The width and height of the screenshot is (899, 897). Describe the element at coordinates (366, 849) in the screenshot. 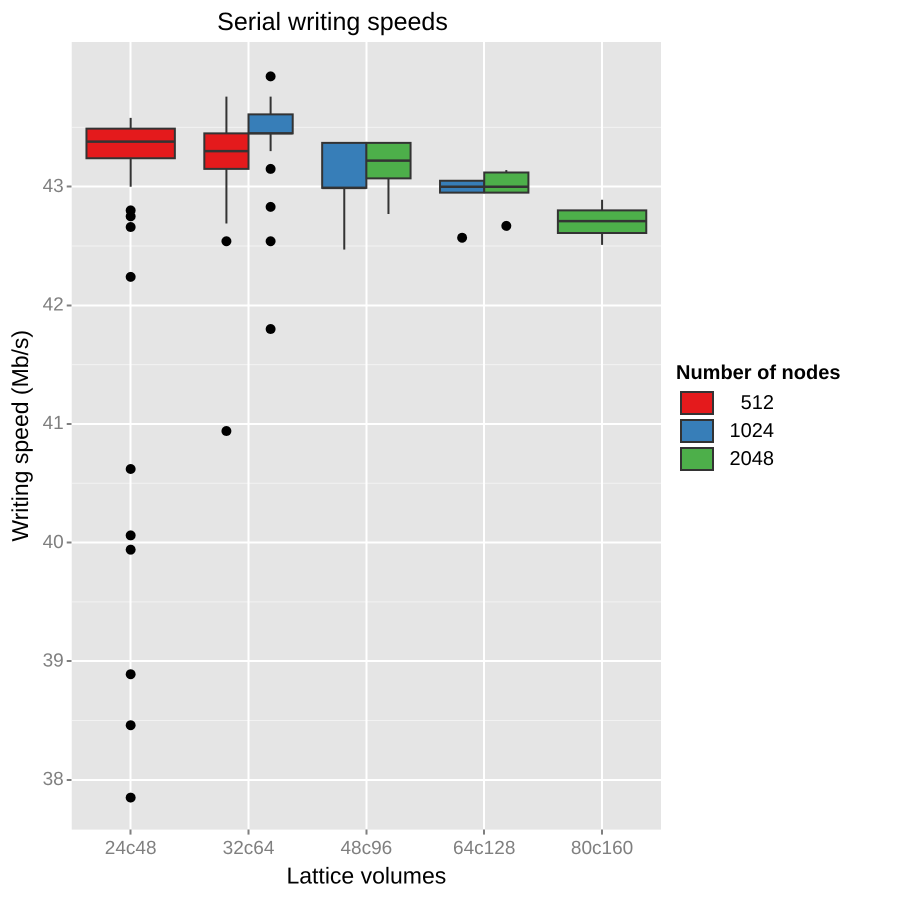

I see `x-tick-label: 48c96` at that location.